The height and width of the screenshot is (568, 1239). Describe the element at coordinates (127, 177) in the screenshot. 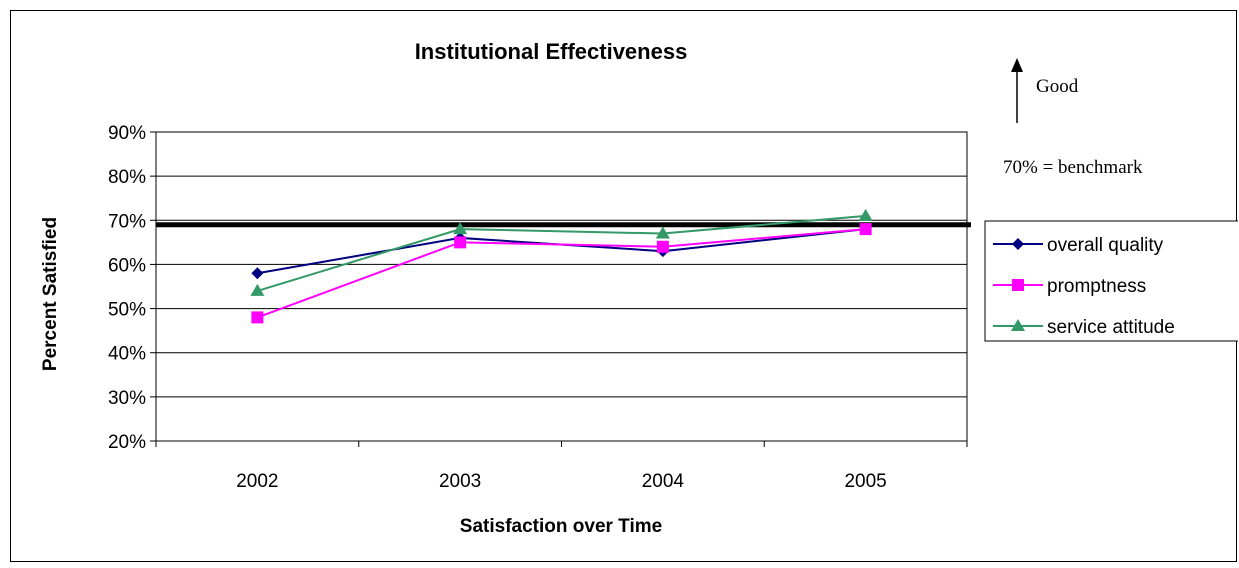

I see `y-tick-label: 80%` at that location.